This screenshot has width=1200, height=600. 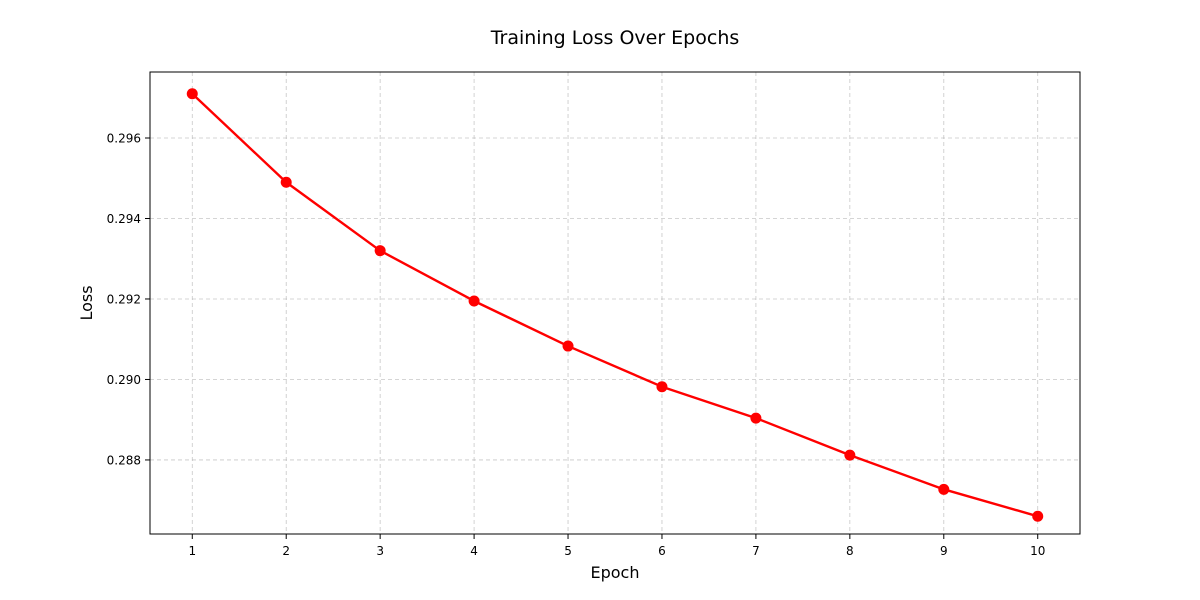 What do you see at coordinates (615, 38) in the screenshot?
I see `chart-title: Training Loss Over Epochs` at bounding box center [615, 38].